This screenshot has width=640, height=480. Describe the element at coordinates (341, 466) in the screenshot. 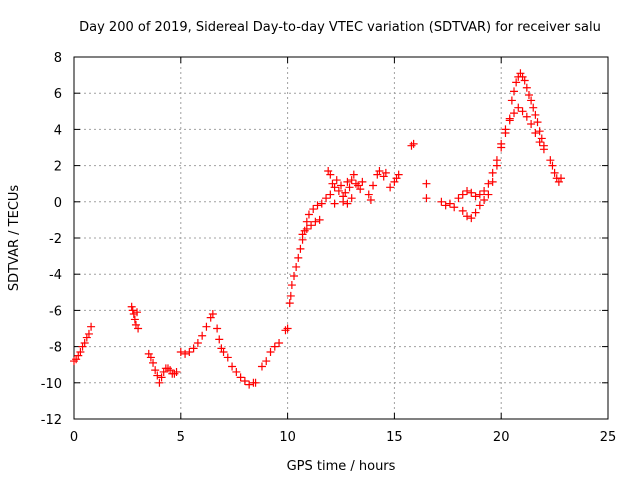

I see `x-axis-label: GPS time / hours` at that location.